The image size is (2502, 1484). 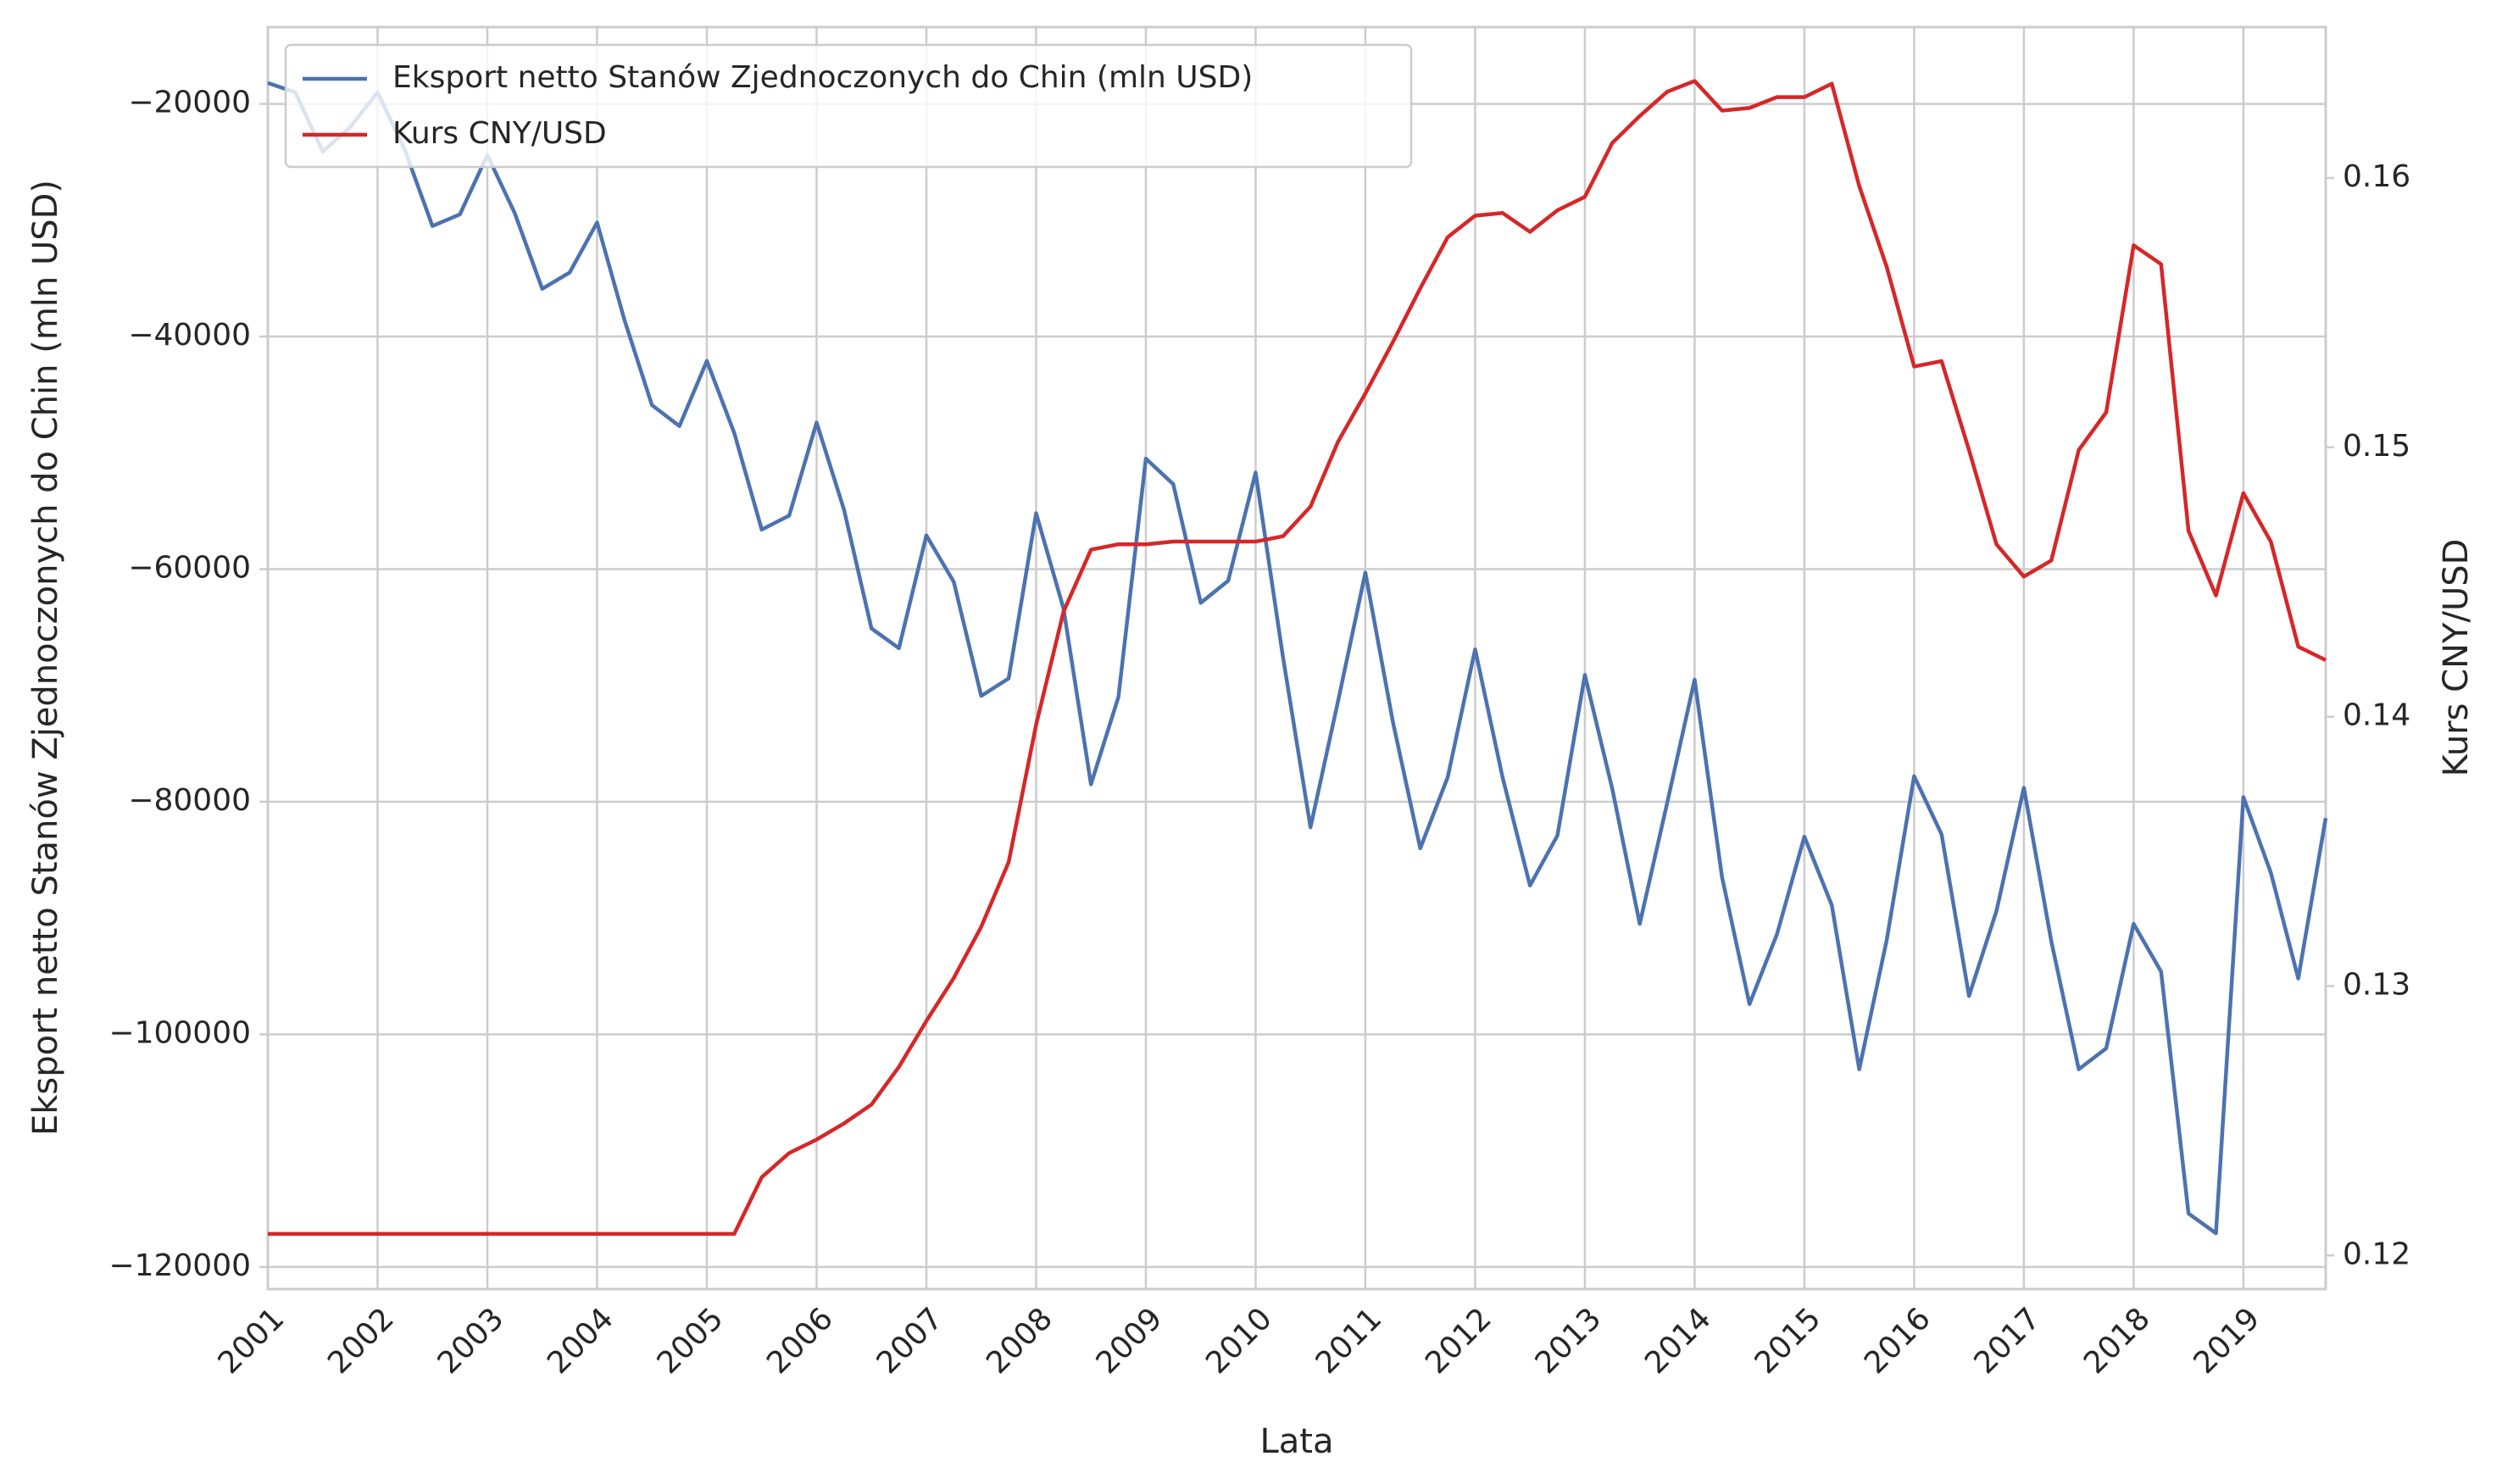 What do you see at coordinates (2008, 1341) in the screenshot?
I see `x-tick-label: 2017` at bounding box center [2008, 1341].